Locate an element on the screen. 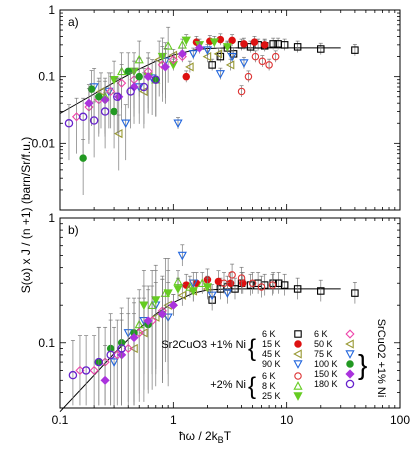 This screenshot has width=415, height=450. legend-entry: 15 K is located at coordinates (271, 344).